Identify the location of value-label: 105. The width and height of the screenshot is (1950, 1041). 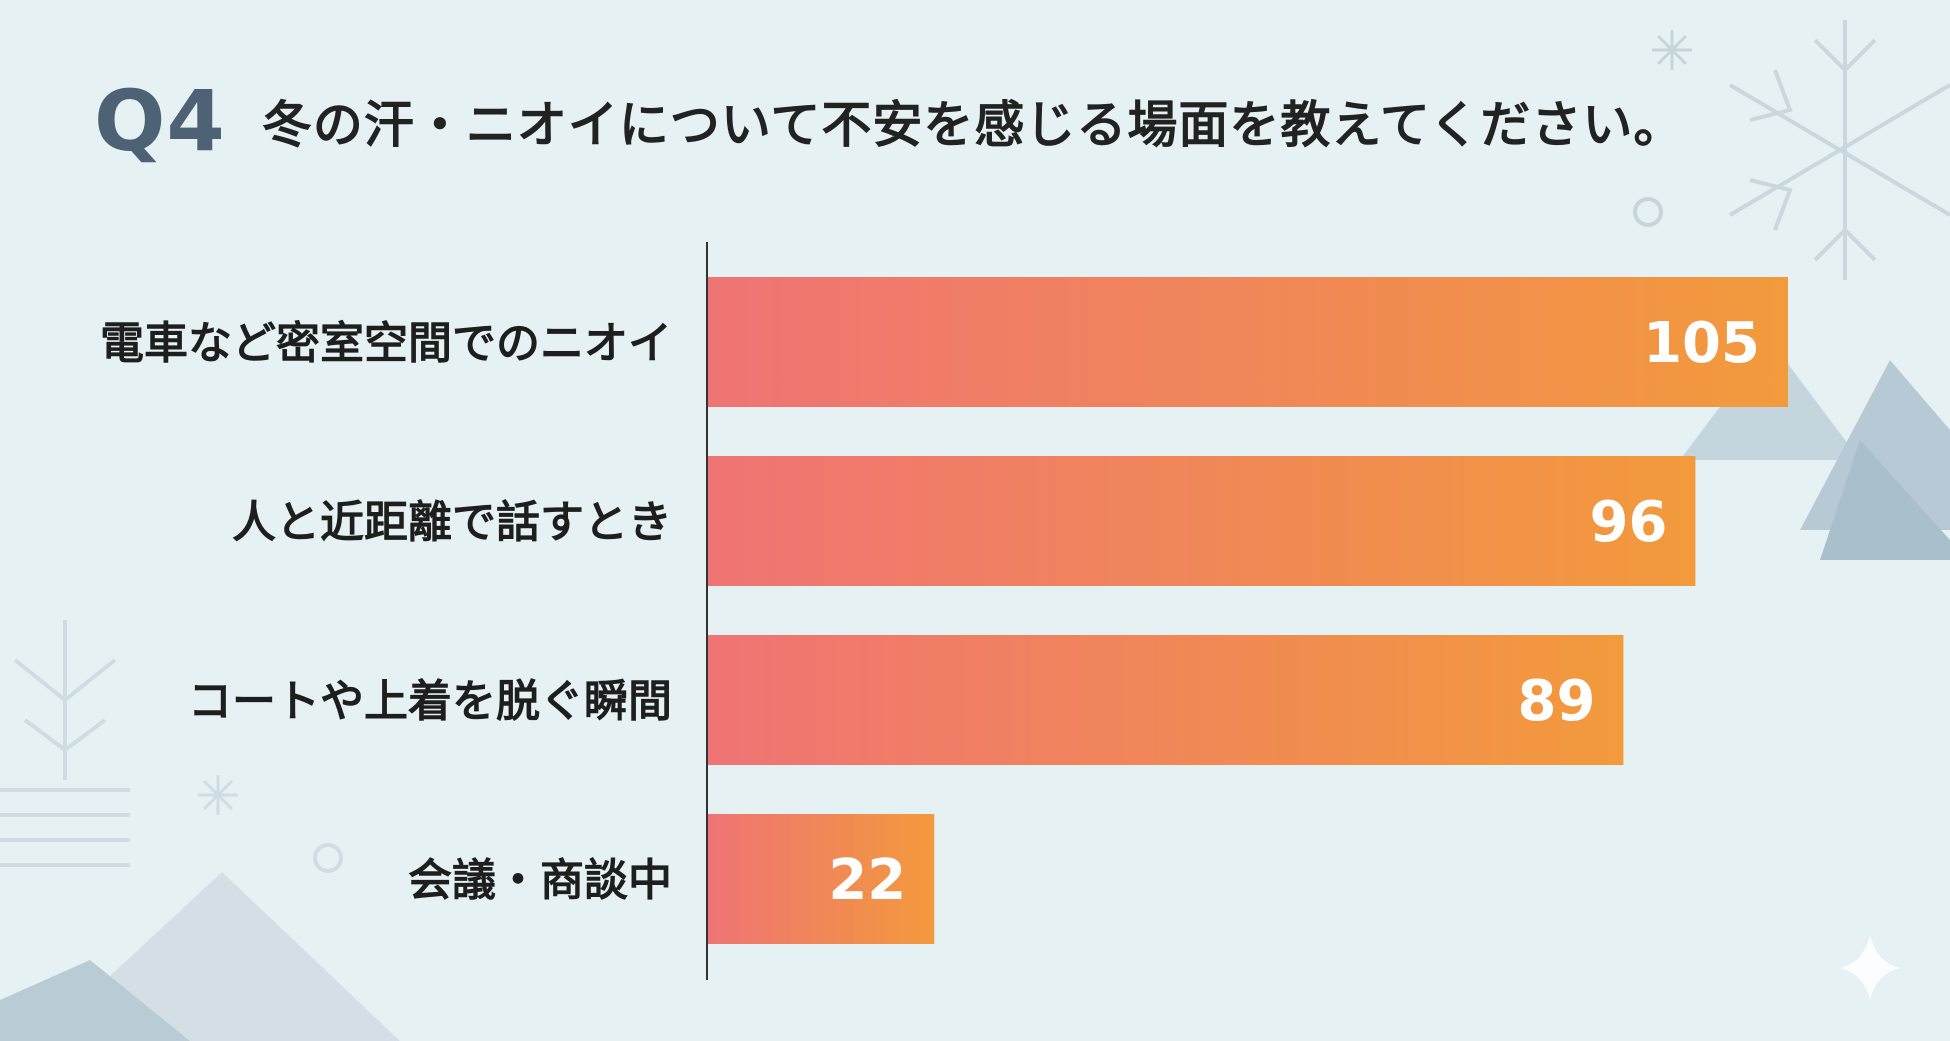
(1701, 343).